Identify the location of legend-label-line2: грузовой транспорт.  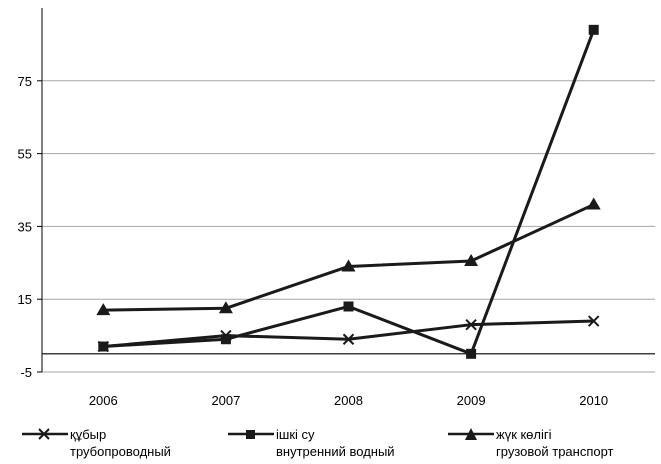
(555, 451).